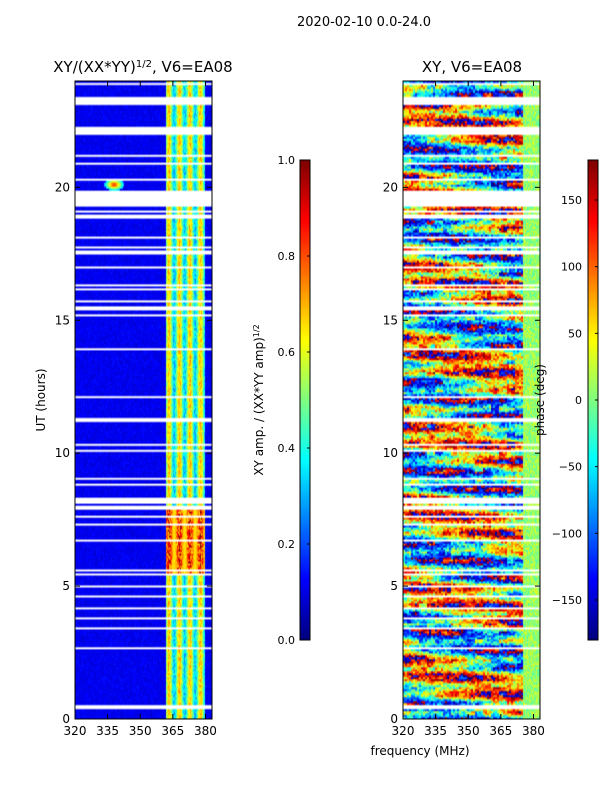 This screenshot has width=600, height=800. What do you see at coordinates (468, 731) in the screenshot?
I see `panel2-xtick-label: 350` at bounding box center [468, 731].